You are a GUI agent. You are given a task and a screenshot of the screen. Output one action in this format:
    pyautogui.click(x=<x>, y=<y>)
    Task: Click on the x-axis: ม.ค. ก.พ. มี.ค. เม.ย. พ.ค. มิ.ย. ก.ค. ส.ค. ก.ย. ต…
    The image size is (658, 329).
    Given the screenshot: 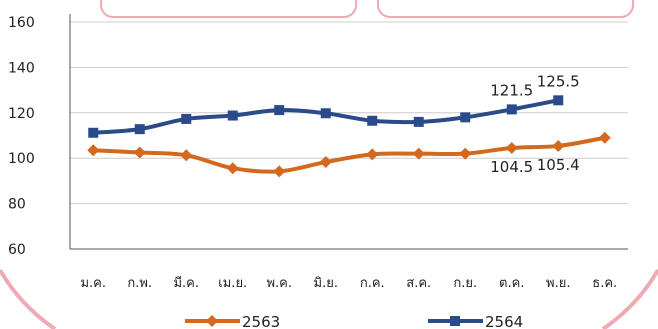 What is the action you would take?
    pyautogui.click(x=349, y=269)
    